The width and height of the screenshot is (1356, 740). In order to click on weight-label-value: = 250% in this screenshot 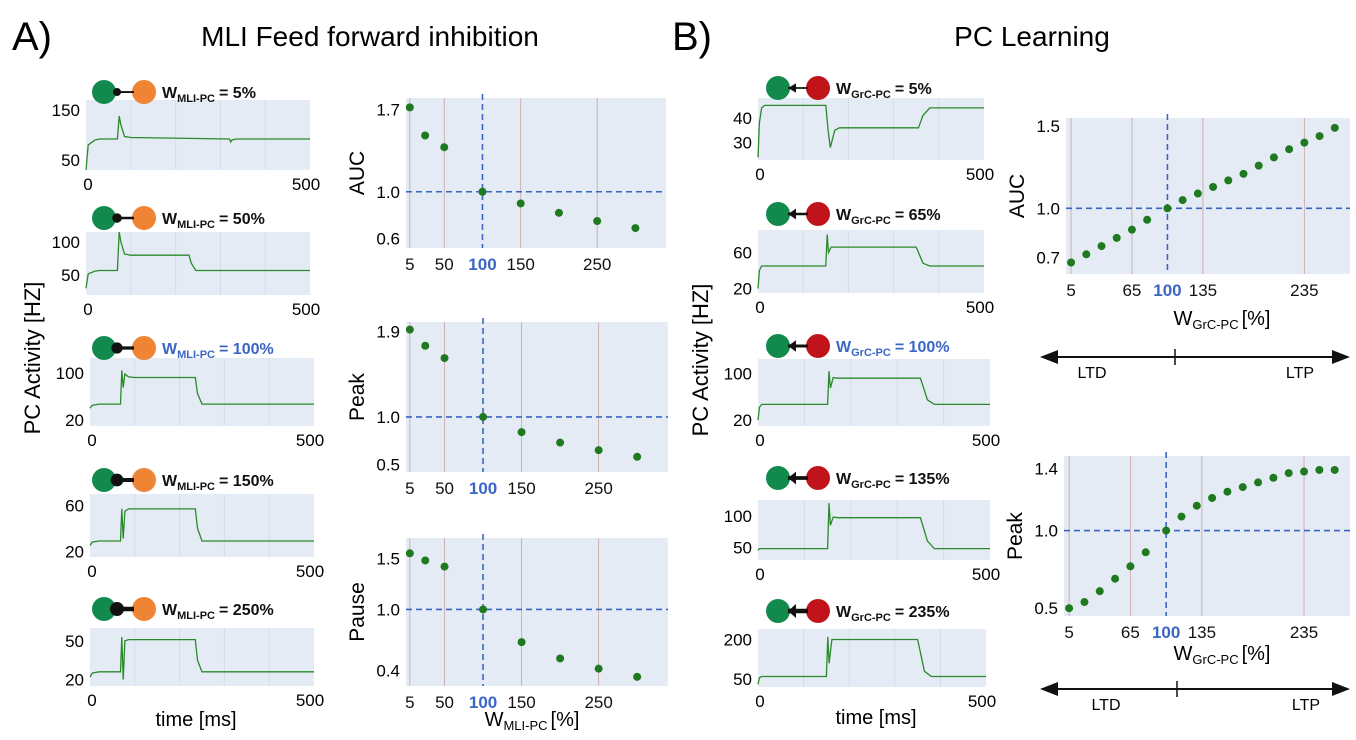, I will do `click(246, 610)`.